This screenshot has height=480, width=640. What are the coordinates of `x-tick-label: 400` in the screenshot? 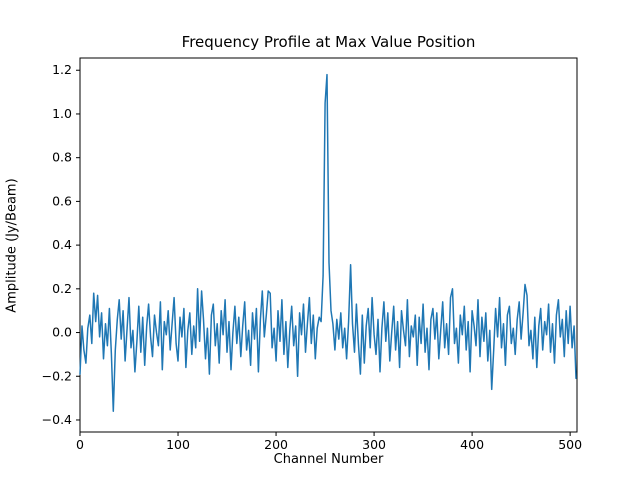 It's located at (472, 444).